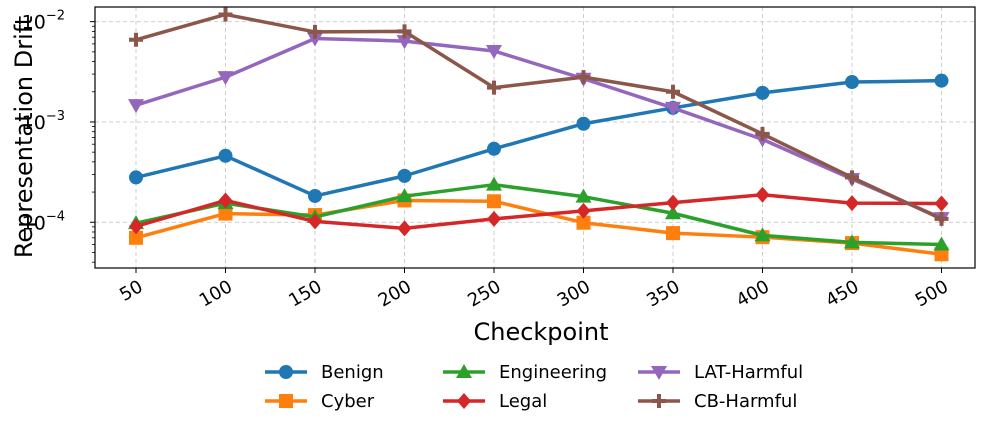  Describe the element at coordinates (131, 291) in the screenshot. I see `x-tick-label: 50` at that location.